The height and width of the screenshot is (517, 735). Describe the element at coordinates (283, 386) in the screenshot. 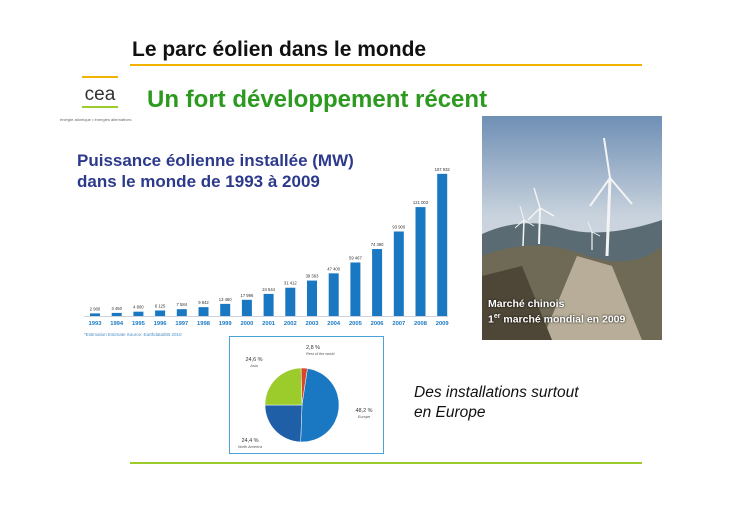

I see `pie-slice-asia` at that location.